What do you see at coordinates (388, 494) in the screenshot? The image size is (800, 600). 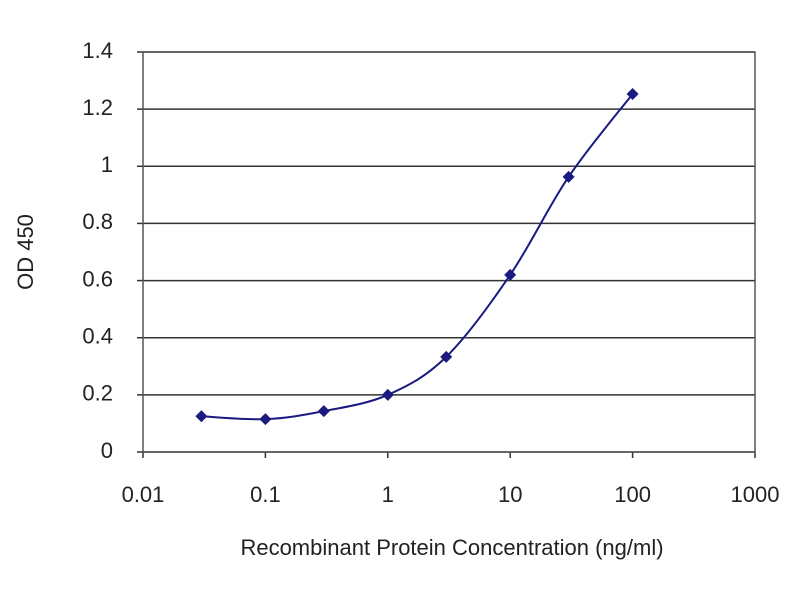 I see `x-tick-label: 1` at bounding box center [388, 494].